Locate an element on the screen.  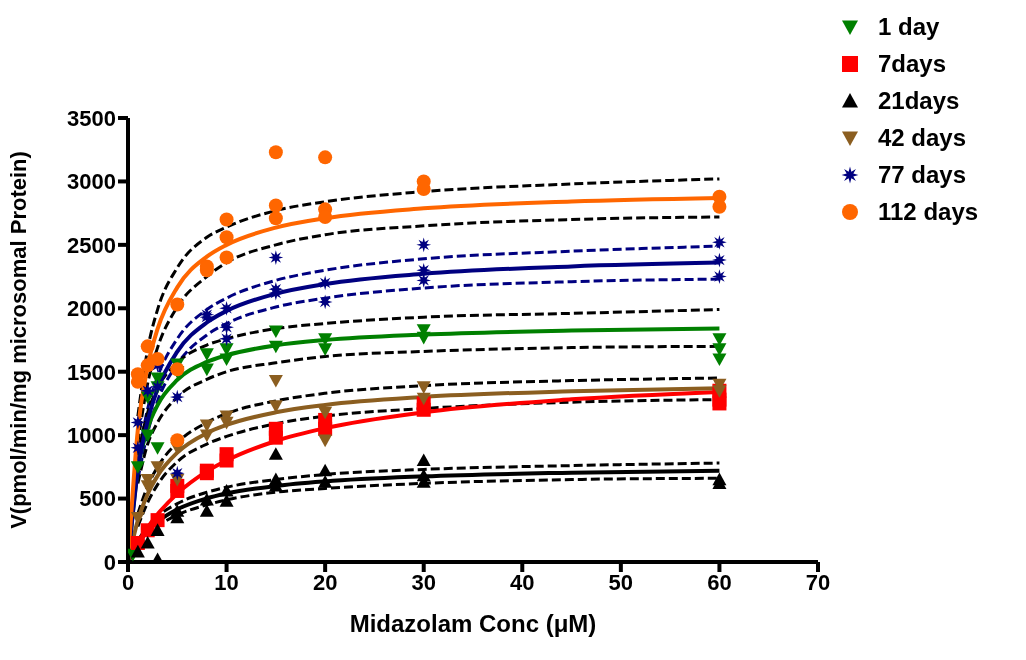
legend-label: 7days is located at coordinates (912, 63).